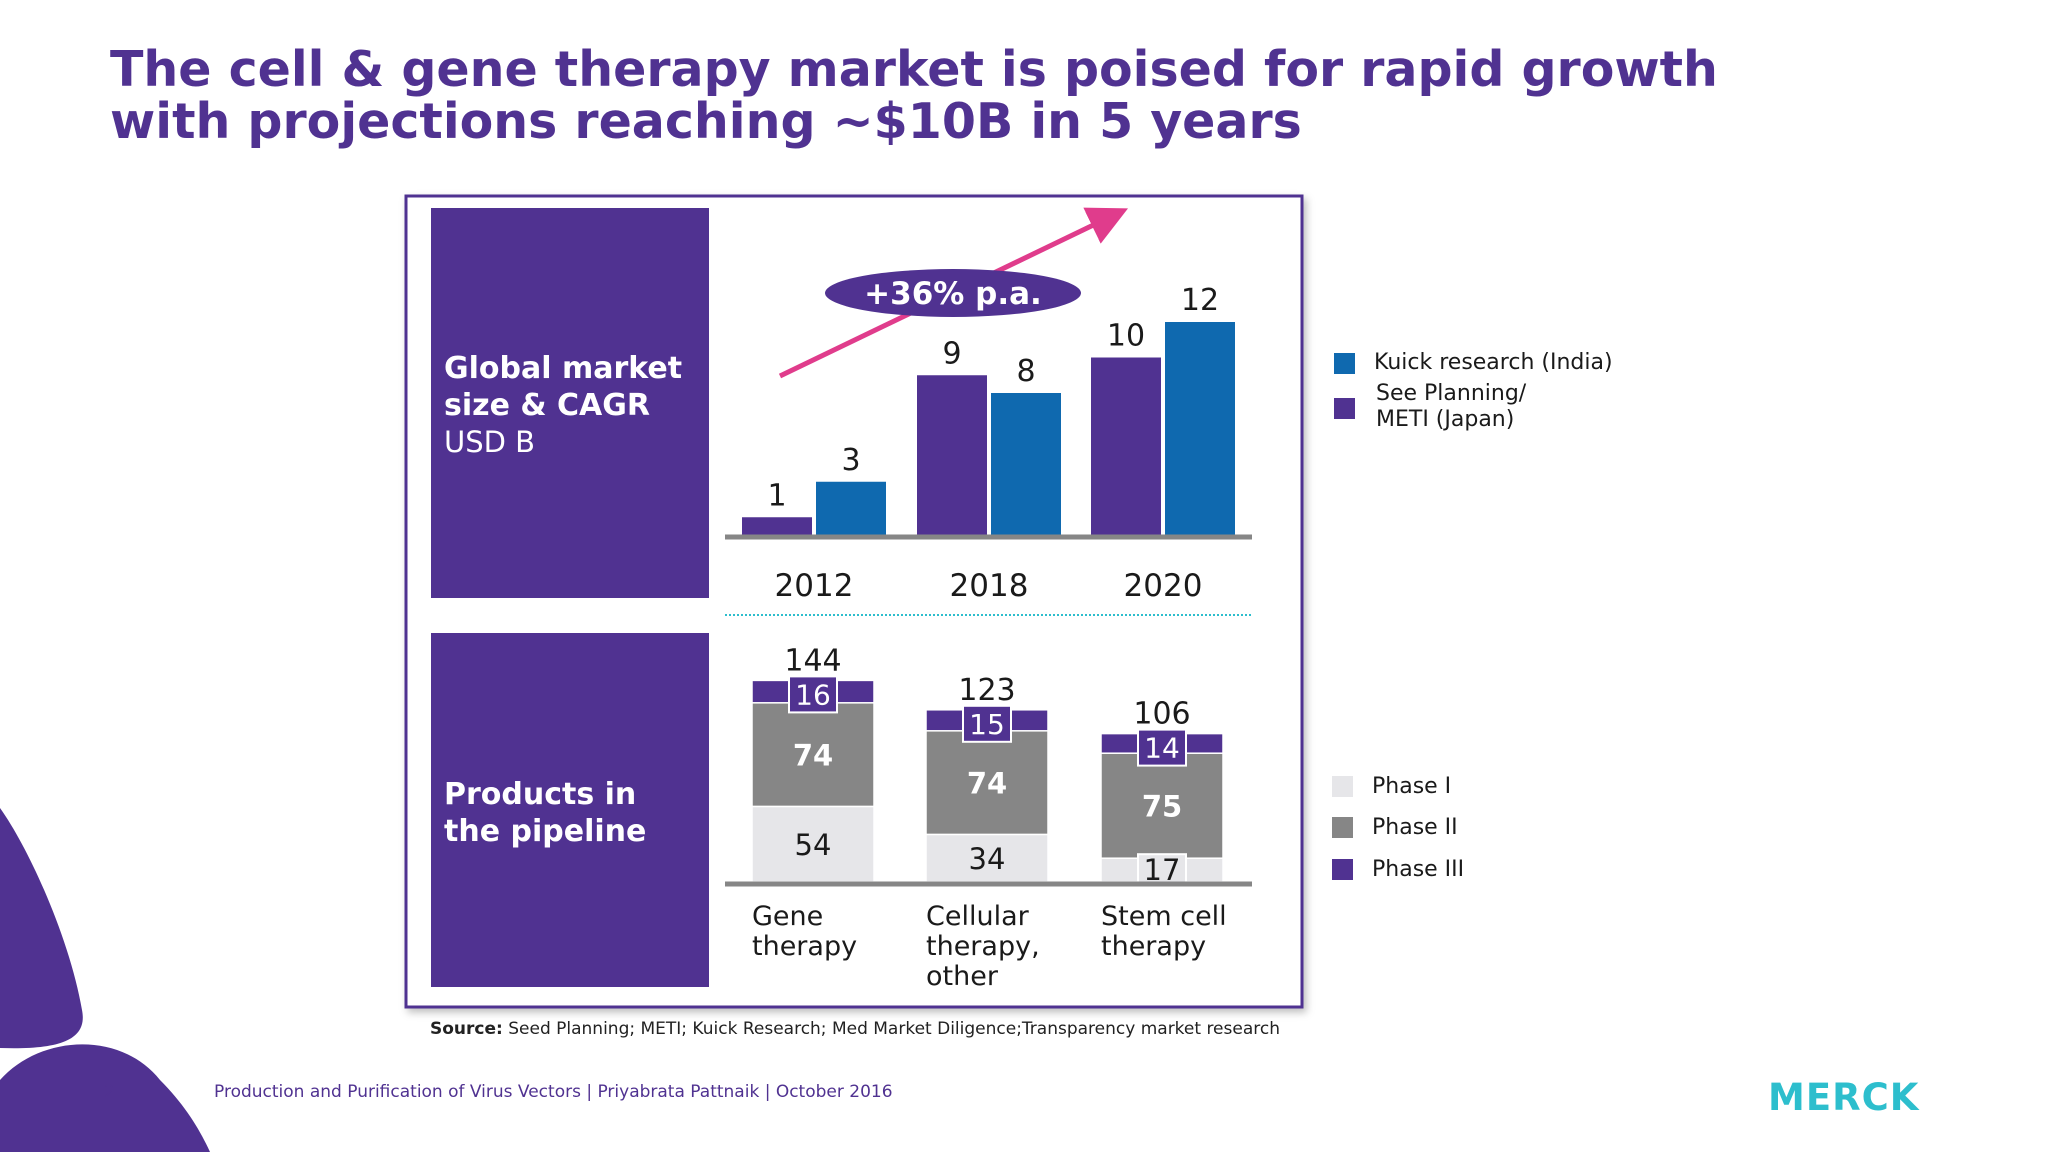 The width and height of the screenshot is (2048, 1152). I want to click on data-label-cellular-therapy-phase-2: 74, so click(987, 784).